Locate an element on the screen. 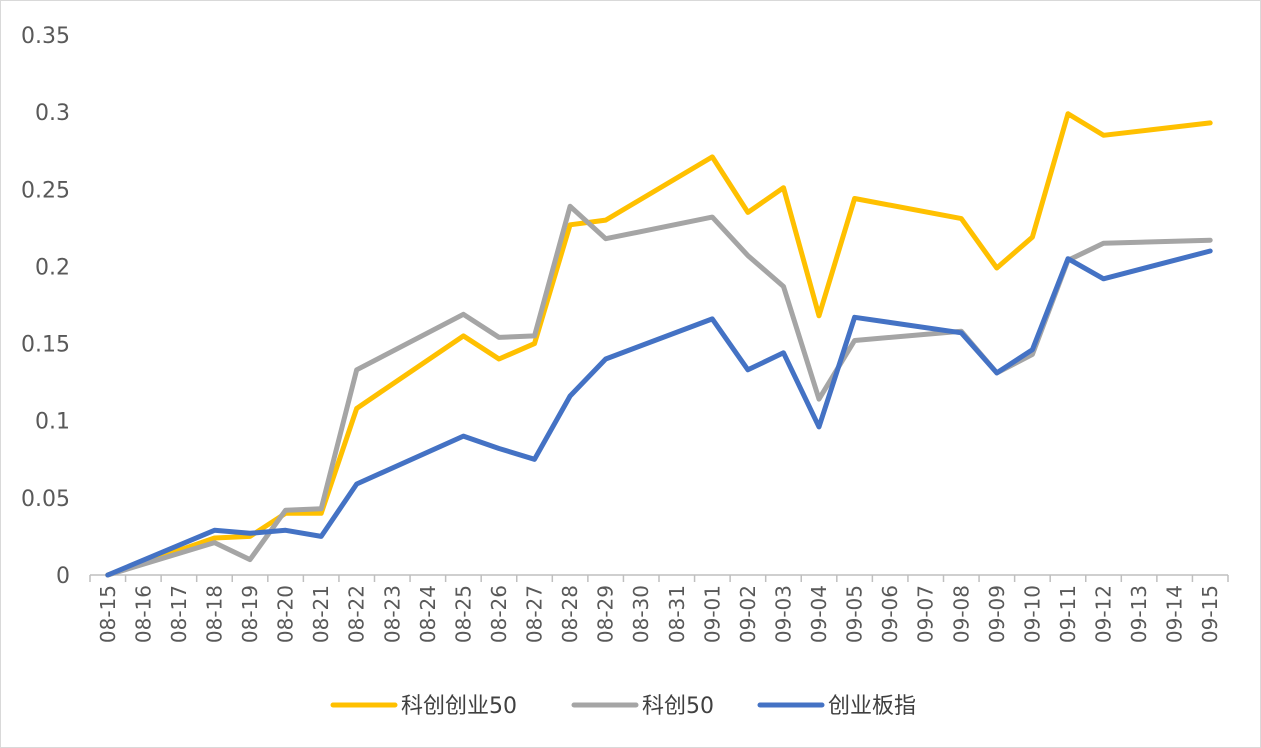 Image resolution: width=1261 pixels, height=748 pixels. y-tick-label: 0.05 is located at coordinates (45, 499).